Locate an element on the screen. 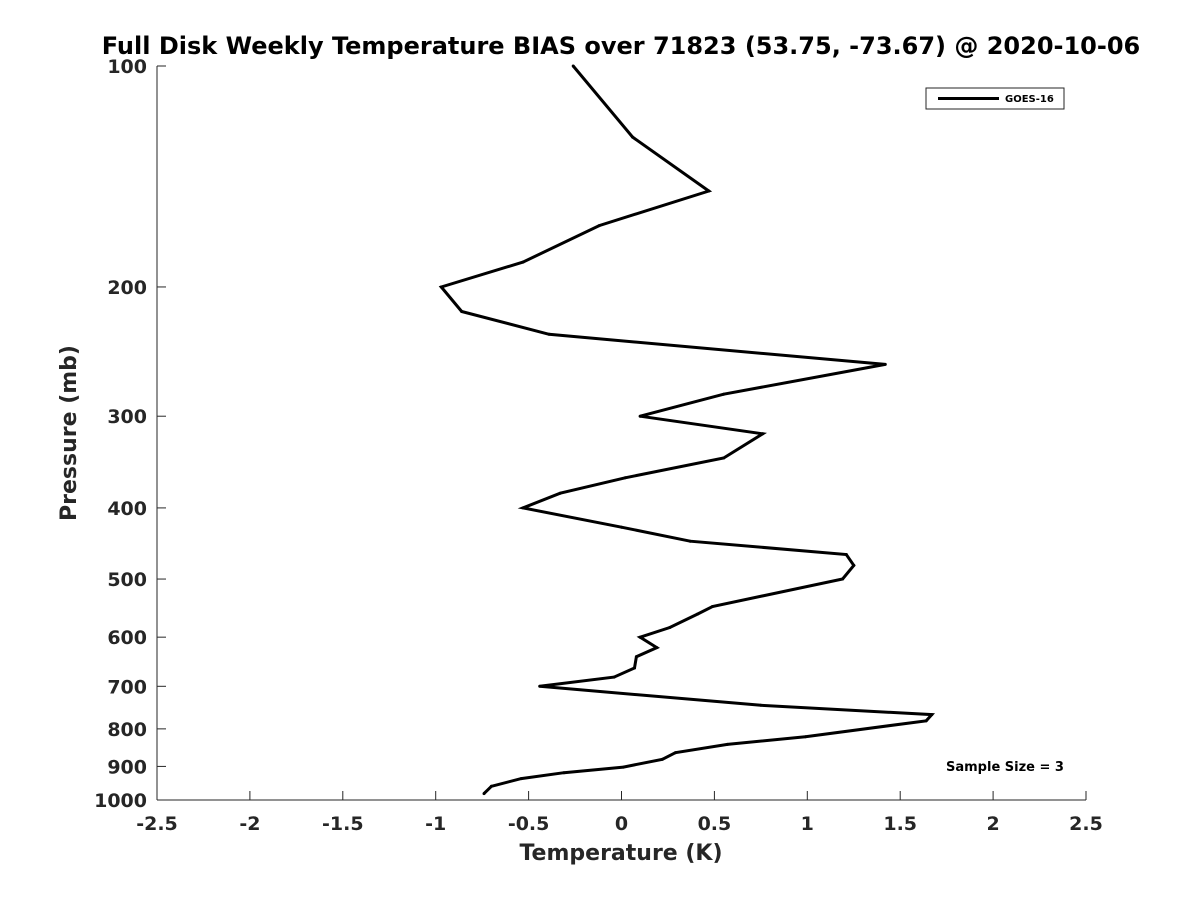  y-axis-label: Pressure (mb) is located at coordinates (69, 433).